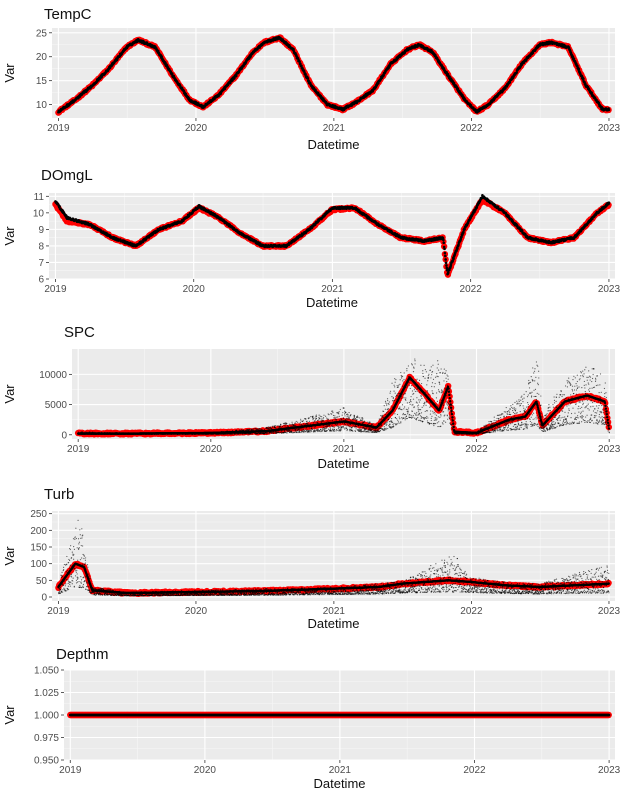 The height and width of the screenshot is (800, 625). I want to click on y-axis: 6 7 8 9 10 11, so click(41, 239).